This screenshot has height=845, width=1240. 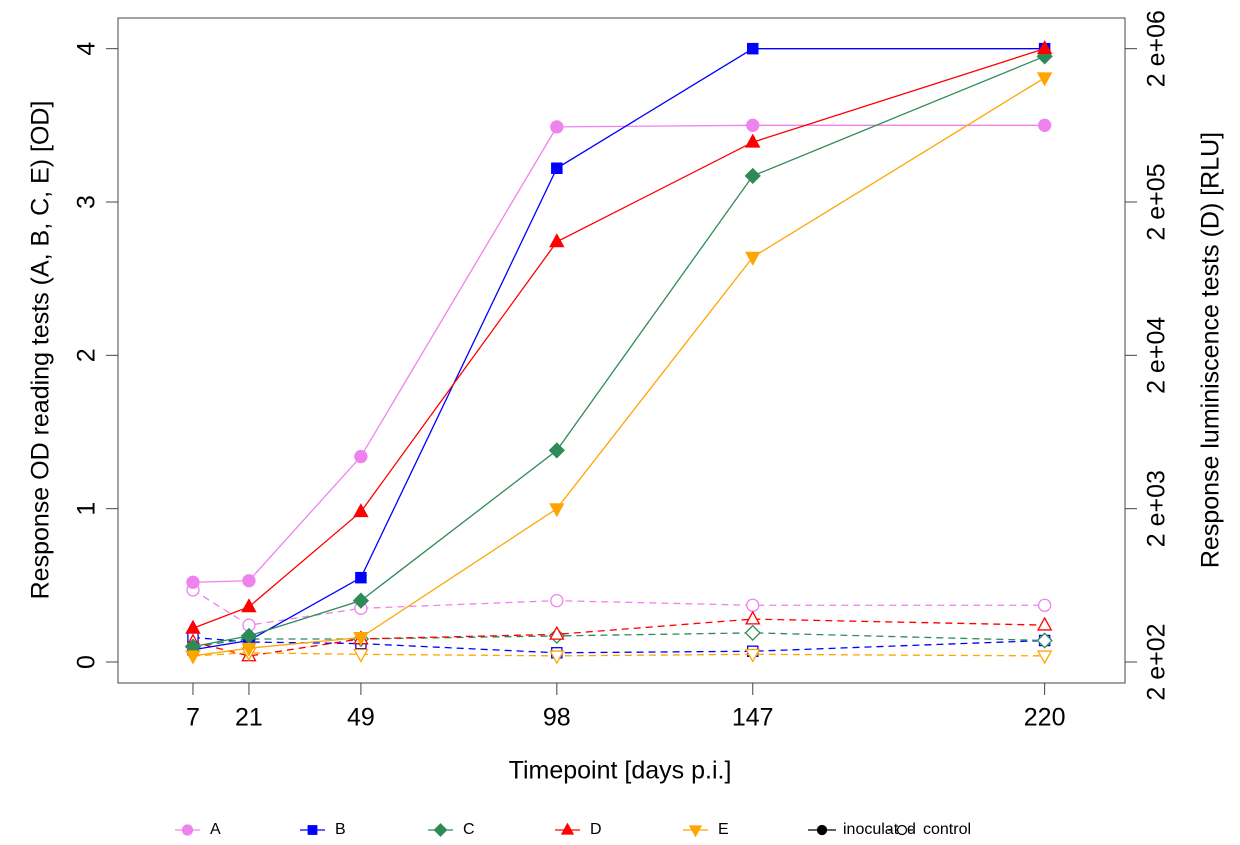 What do you see at coordinates (87, 202) in the screenshot?
I see `y-tick-label: 3` at bounding box center [87, 202].